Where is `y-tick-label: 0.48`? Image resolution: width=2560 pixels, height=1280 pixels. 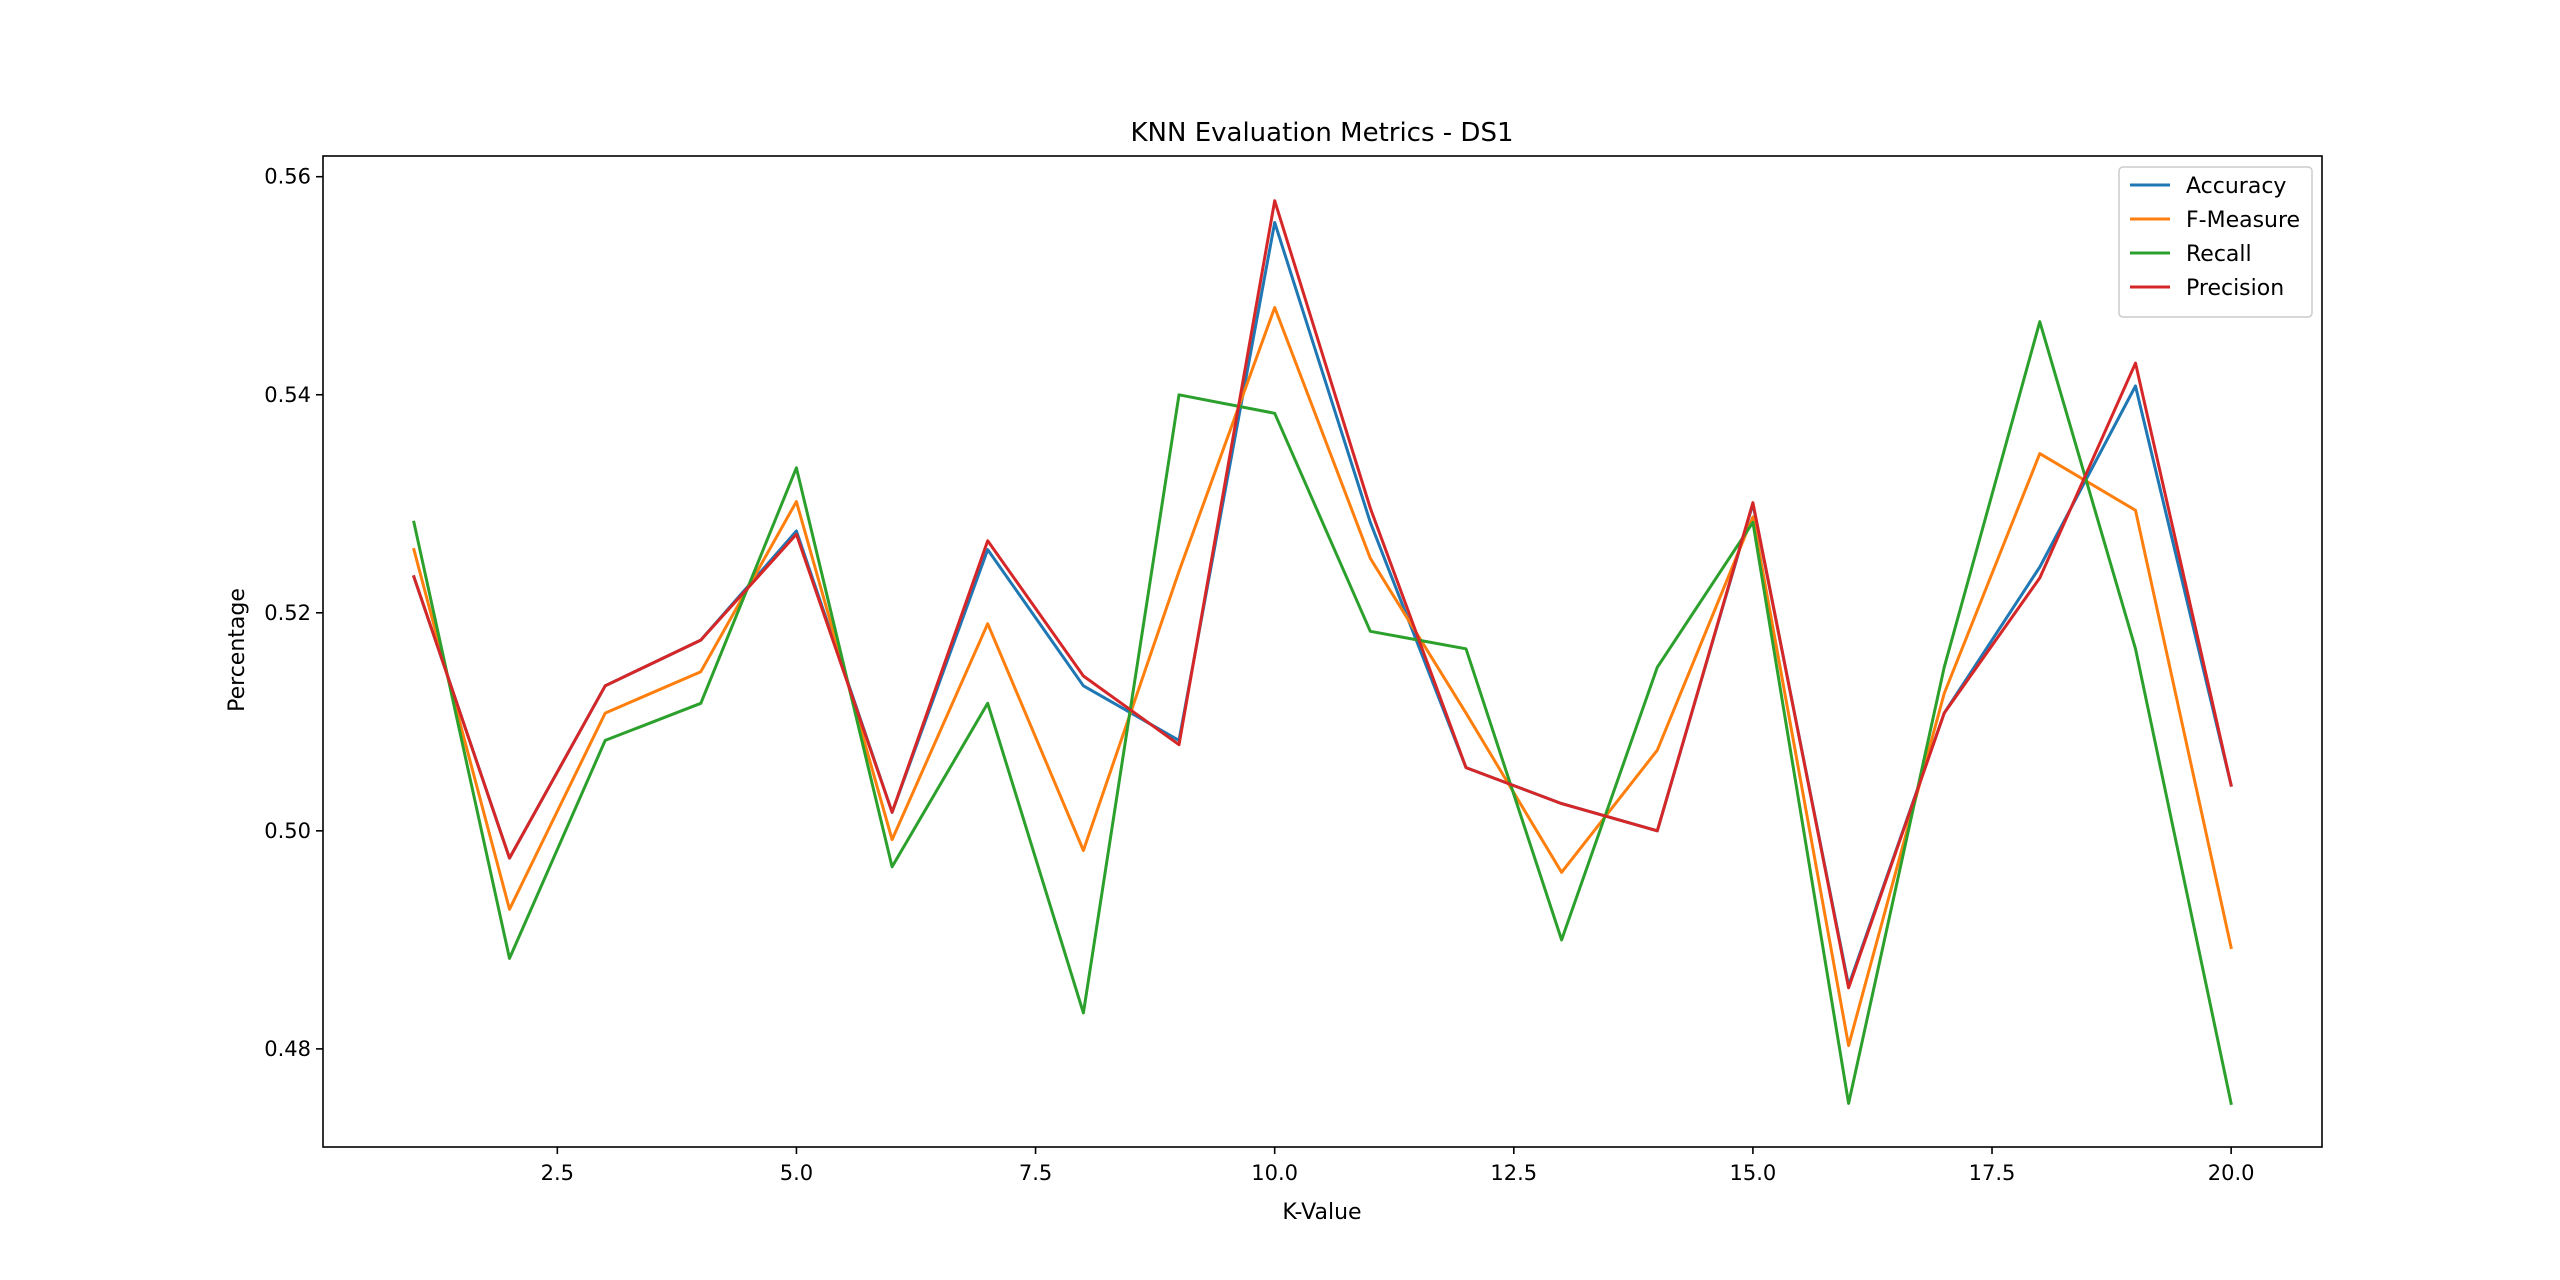
y-tick-label: 0.48 is located at coordinates (287, 1049).